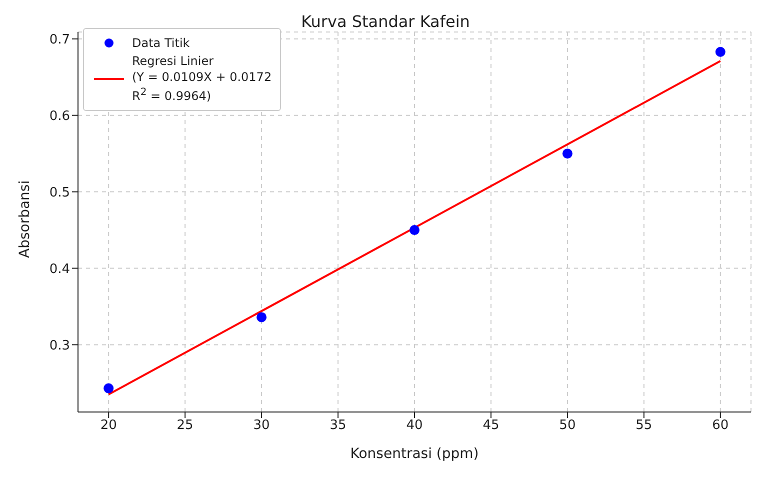  Describe the element at coordinates (185, 426) in the screenshot. I see `x-tick-label: 25` at that location.